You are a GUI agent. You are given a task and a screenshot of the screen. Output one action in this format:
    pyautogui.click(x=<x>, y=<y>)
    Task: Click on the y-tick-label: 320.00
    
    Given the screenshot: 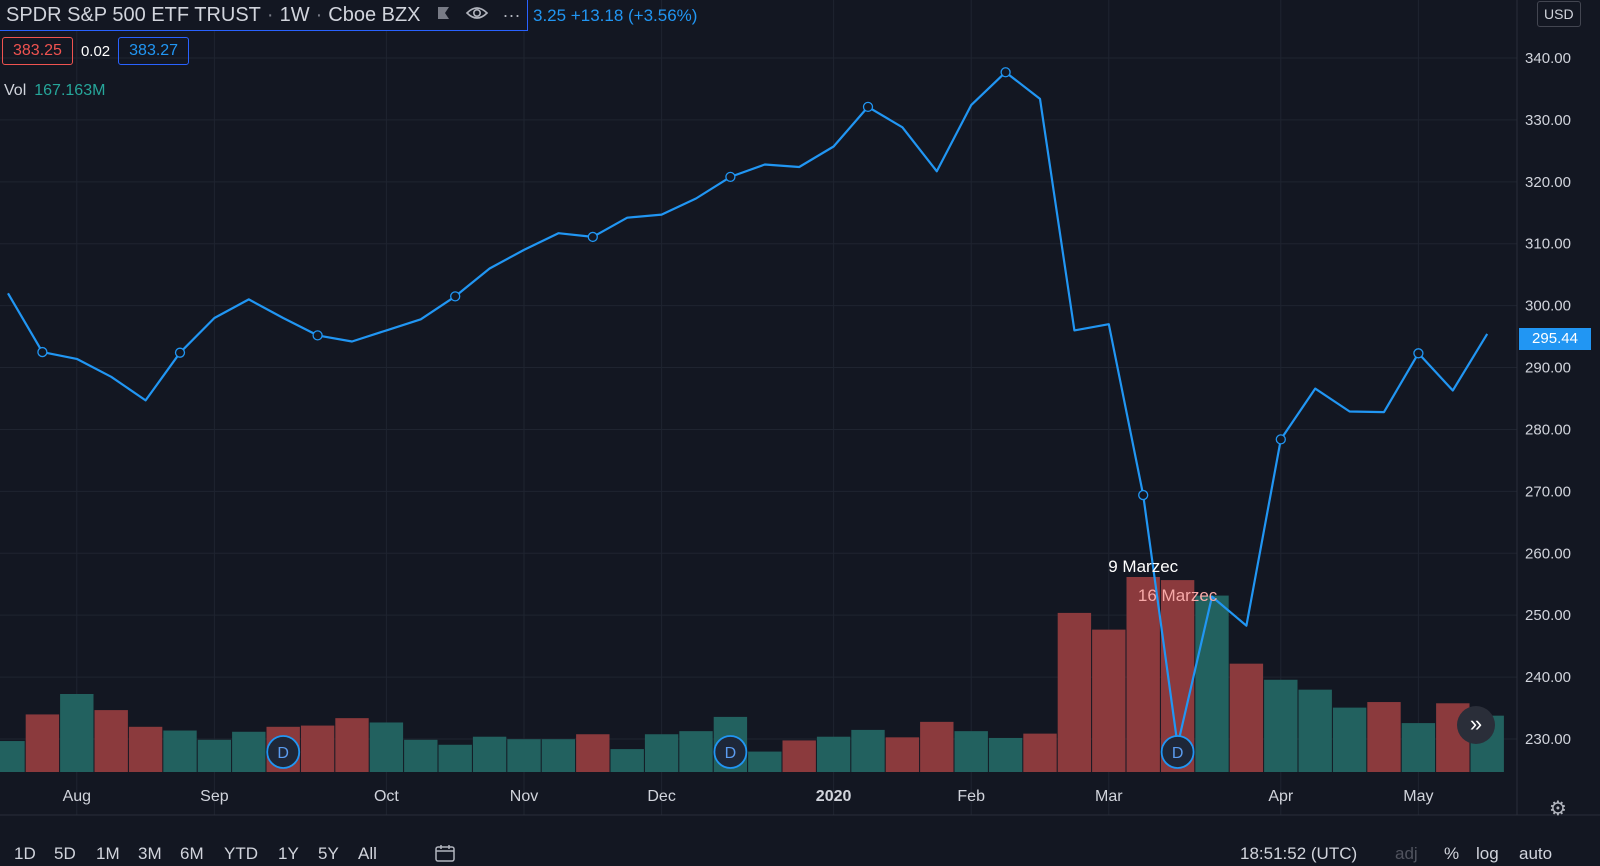 What is the action you would take?
    pyautogui.click(x=1548, y=182)
    